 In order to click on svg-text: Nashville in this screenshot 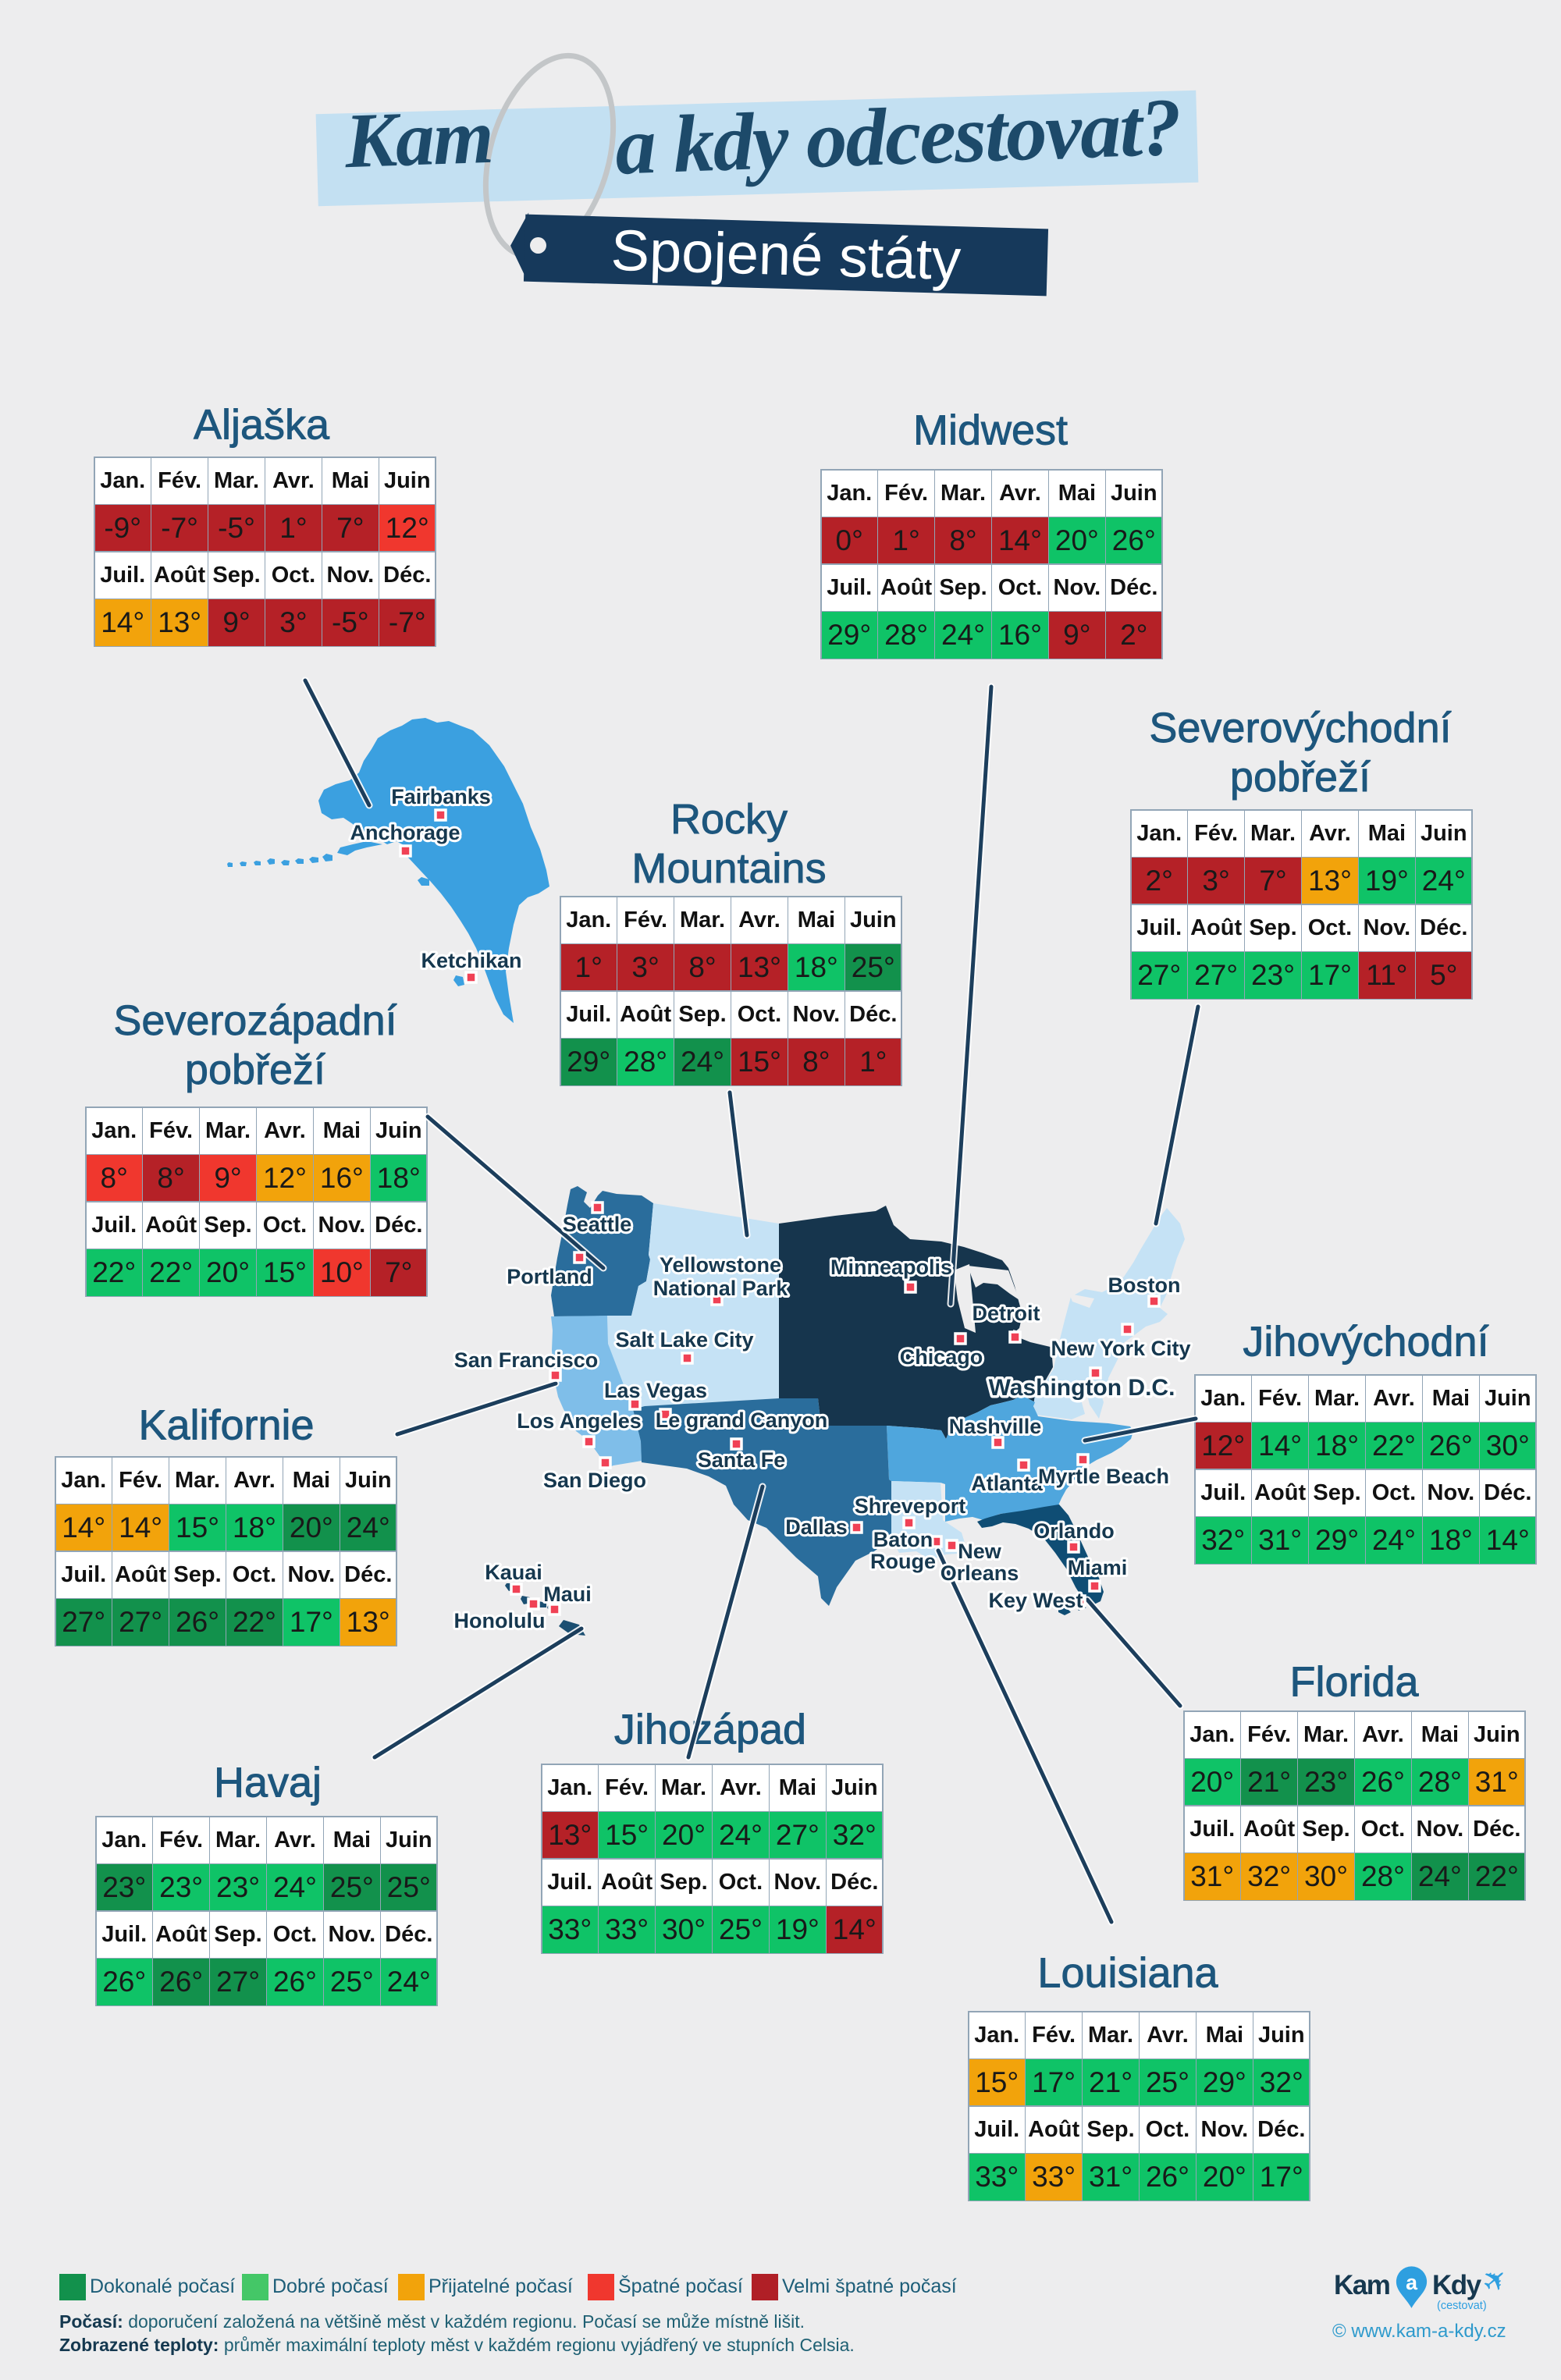, I will do `click(995, 1426)`.